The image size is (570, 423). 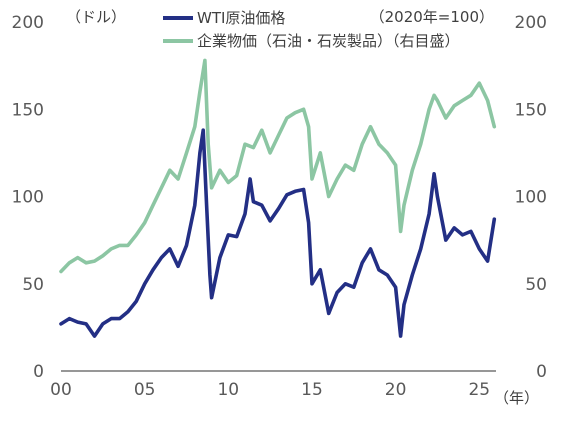 I want to click on x-axis-unit: （年）, so click(x=516, y=398).